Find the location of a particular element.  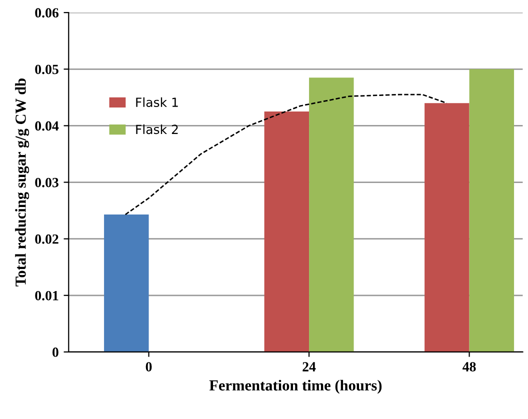

legend-label: Flask 1 is located at coordinates (157, 102).